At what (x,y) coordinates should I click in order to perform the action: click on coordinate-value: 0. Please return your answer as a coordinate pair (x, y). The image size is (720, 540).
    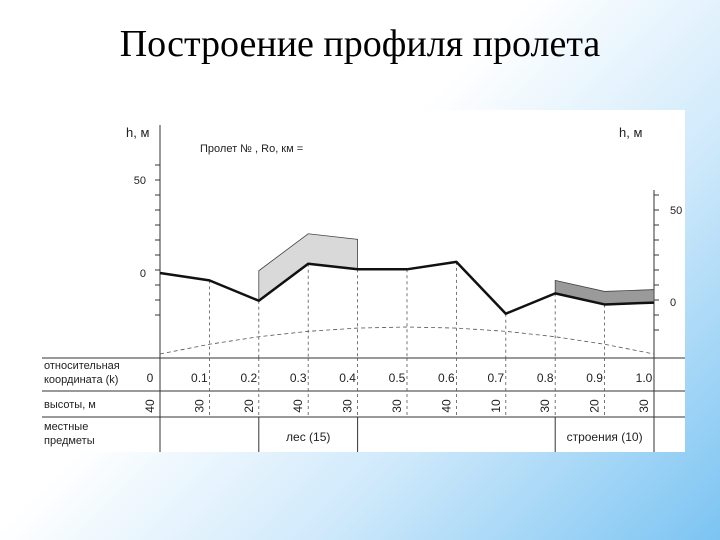
    Looking at the image, I should click on (150, 378).